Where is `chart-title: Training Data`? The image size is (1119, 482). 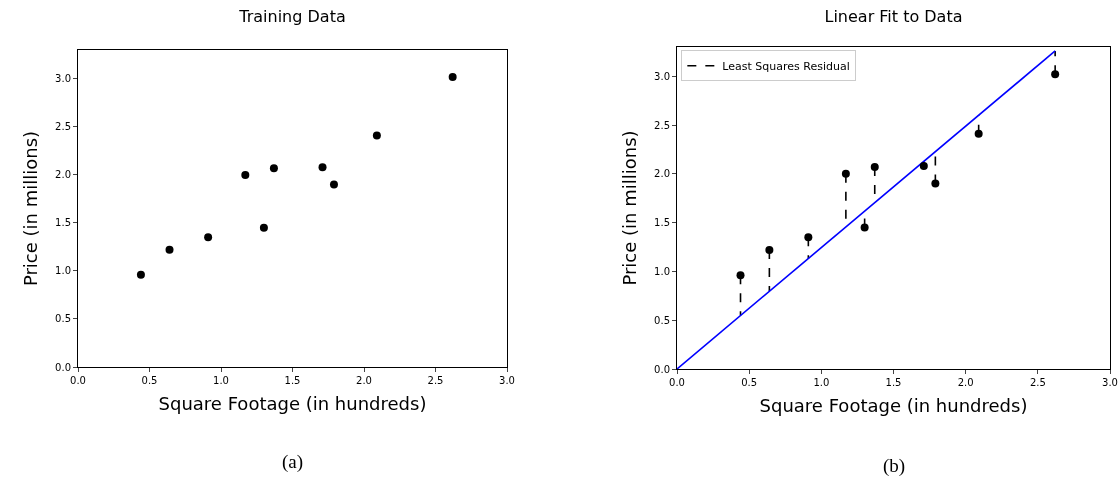
chart-title: Training Data is located at coordinates (292, 16).